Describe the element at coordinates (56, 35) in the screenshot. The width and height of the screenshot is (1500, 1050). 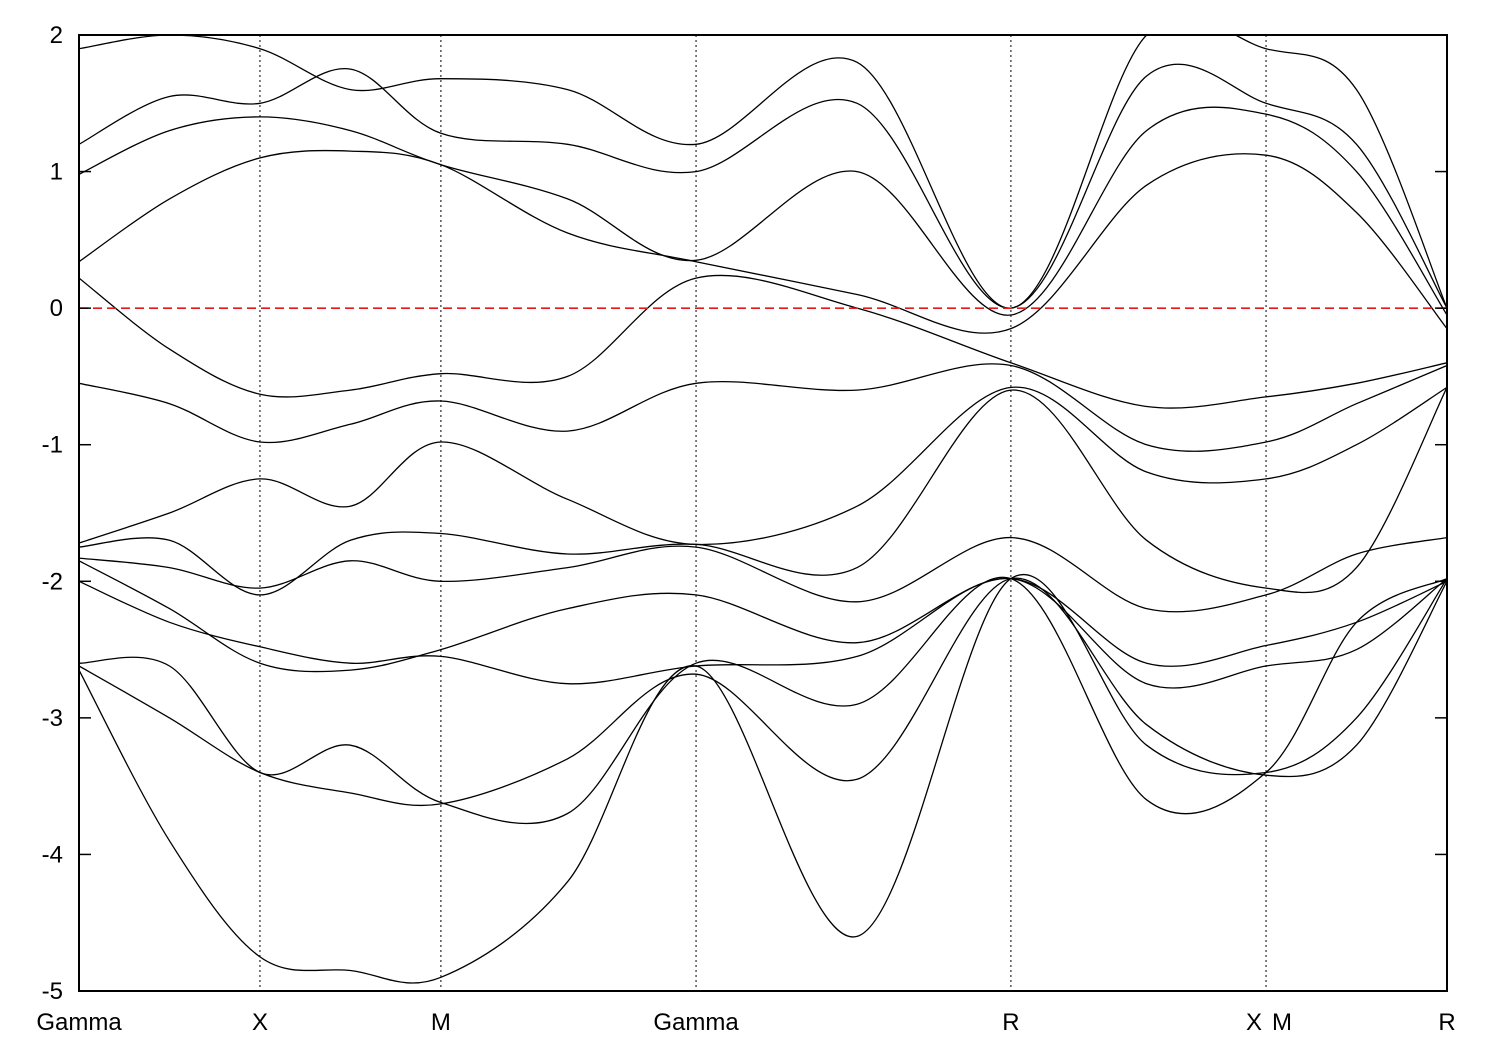
I see `y-tick-label: 2` at that location.